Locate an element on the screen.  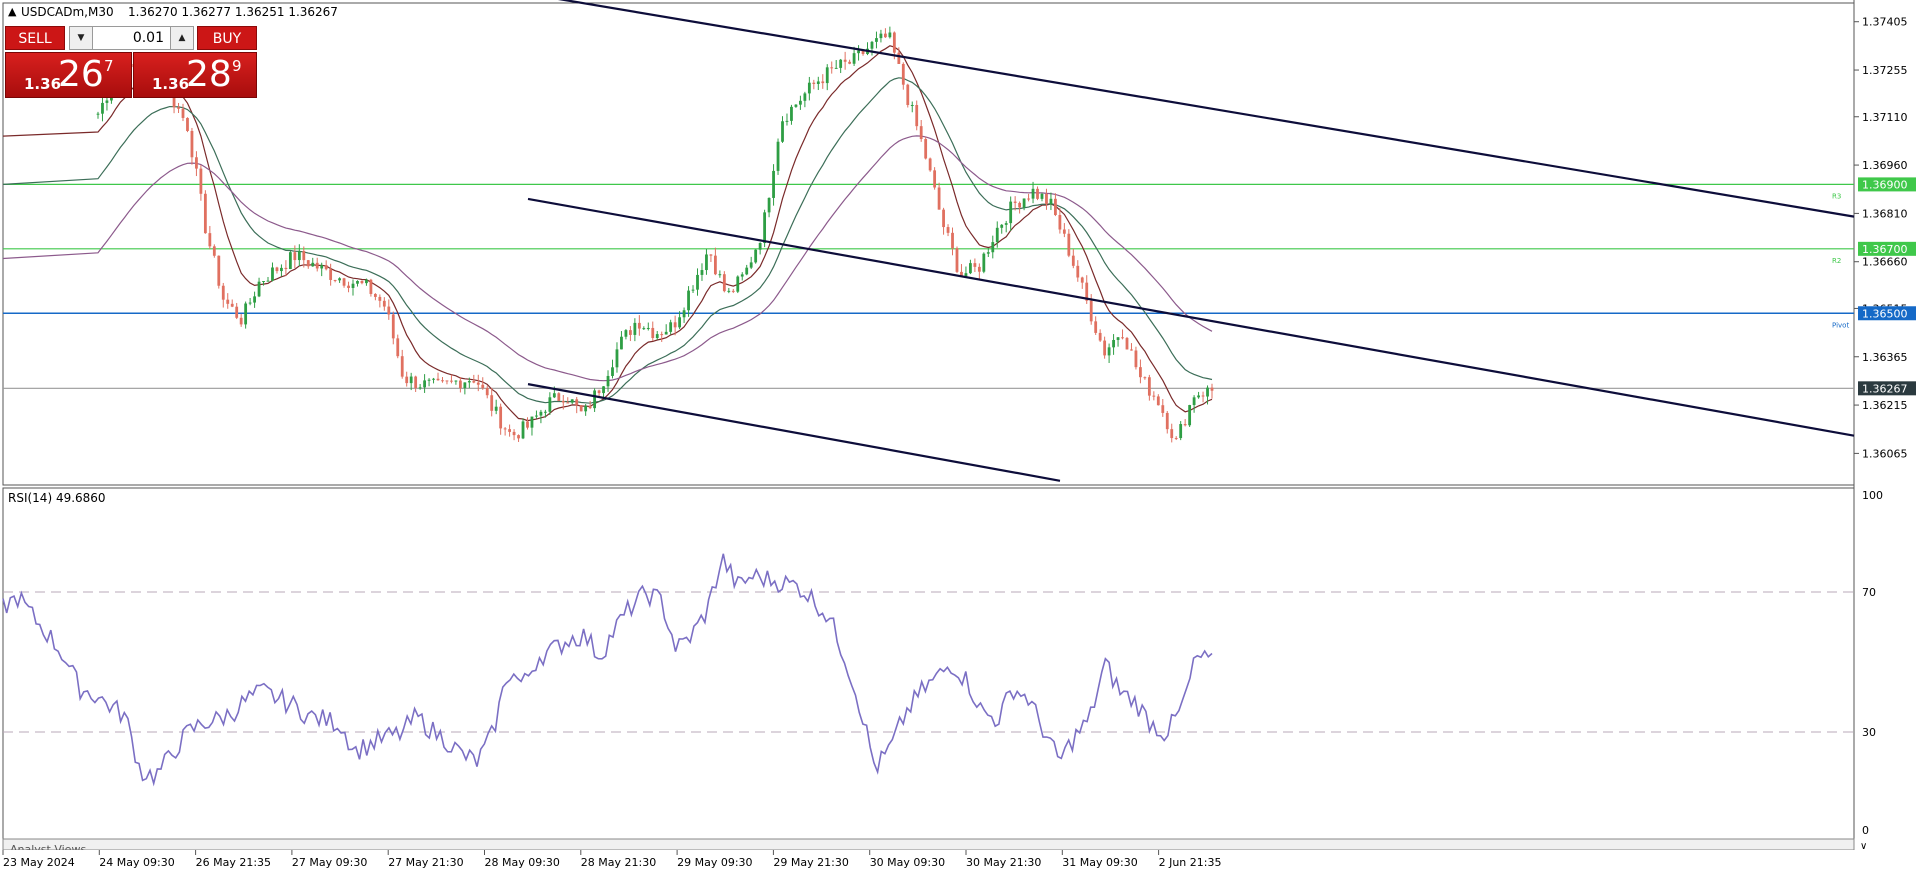
one-click-trading-panel: SELL ▼ ▲ BUY 1.36 26 7 1.36 28 9 is located at coordinates (131, 62).